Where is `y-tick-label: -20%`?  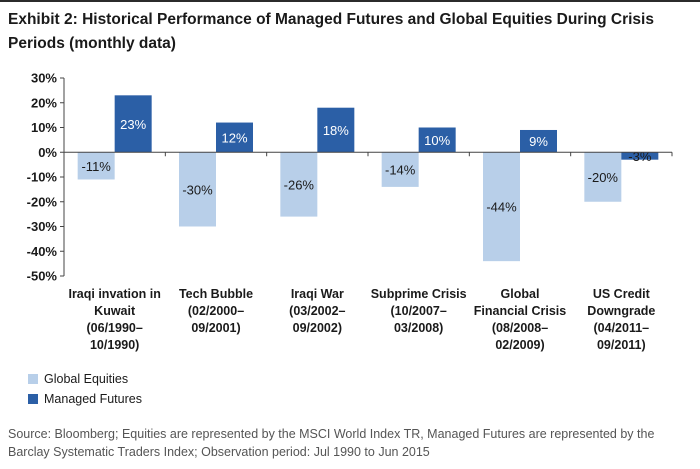
y-tick-label: -20% is located at coordinates (42, 201).